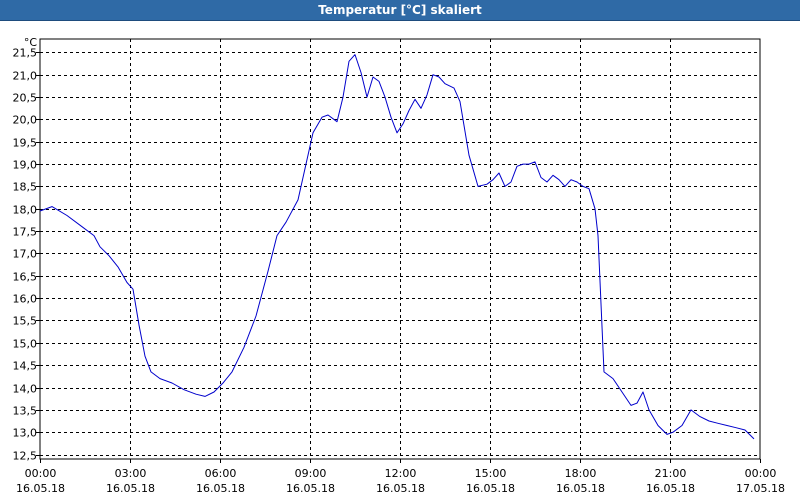 This screenshot has height=504, width=800. Describe the element at coordinates (25, 277) in the screenshot. I see `y-tick-label: 16,5` at that location.